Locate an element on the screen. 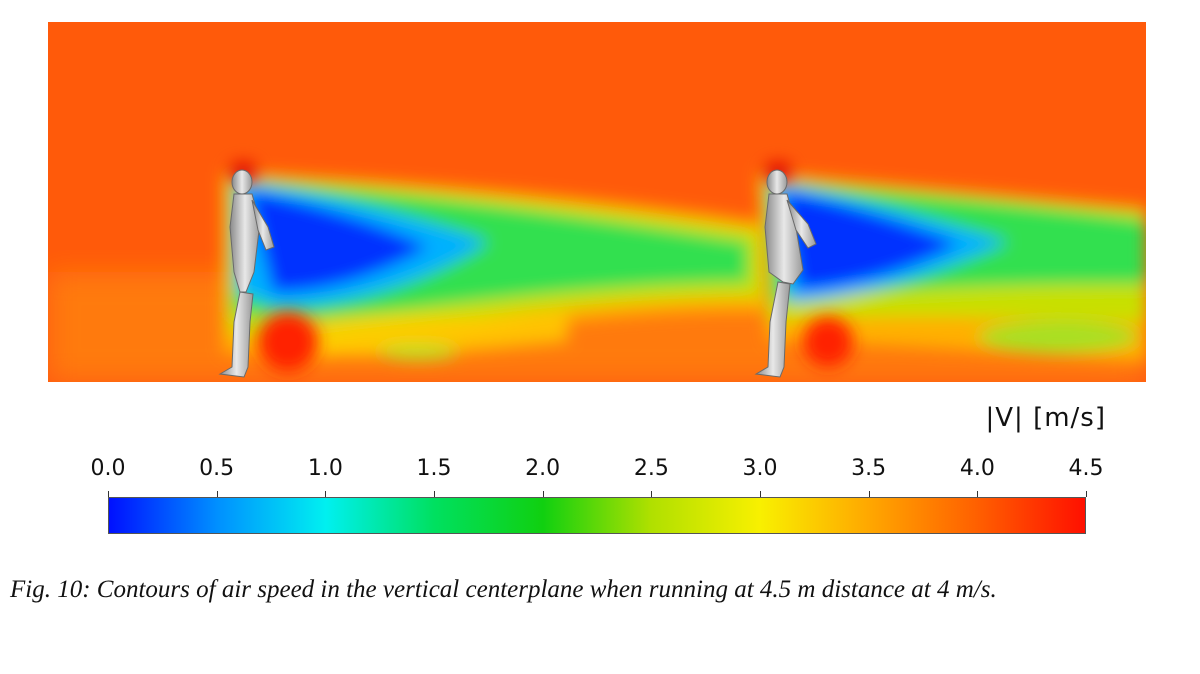  colorbar-tick-label: 3.5 is located at coordinates (869, 468).